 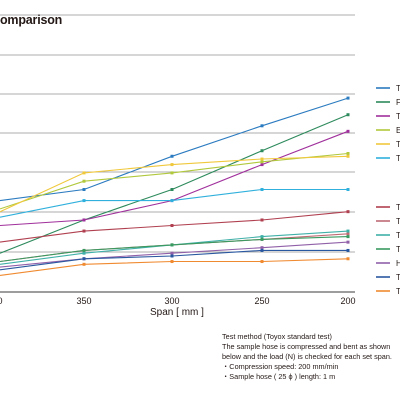 What do you see at coordinates (83, 301) in the screenshot?
I see `x-tick-label: 350` at bounding box center [83, 301].